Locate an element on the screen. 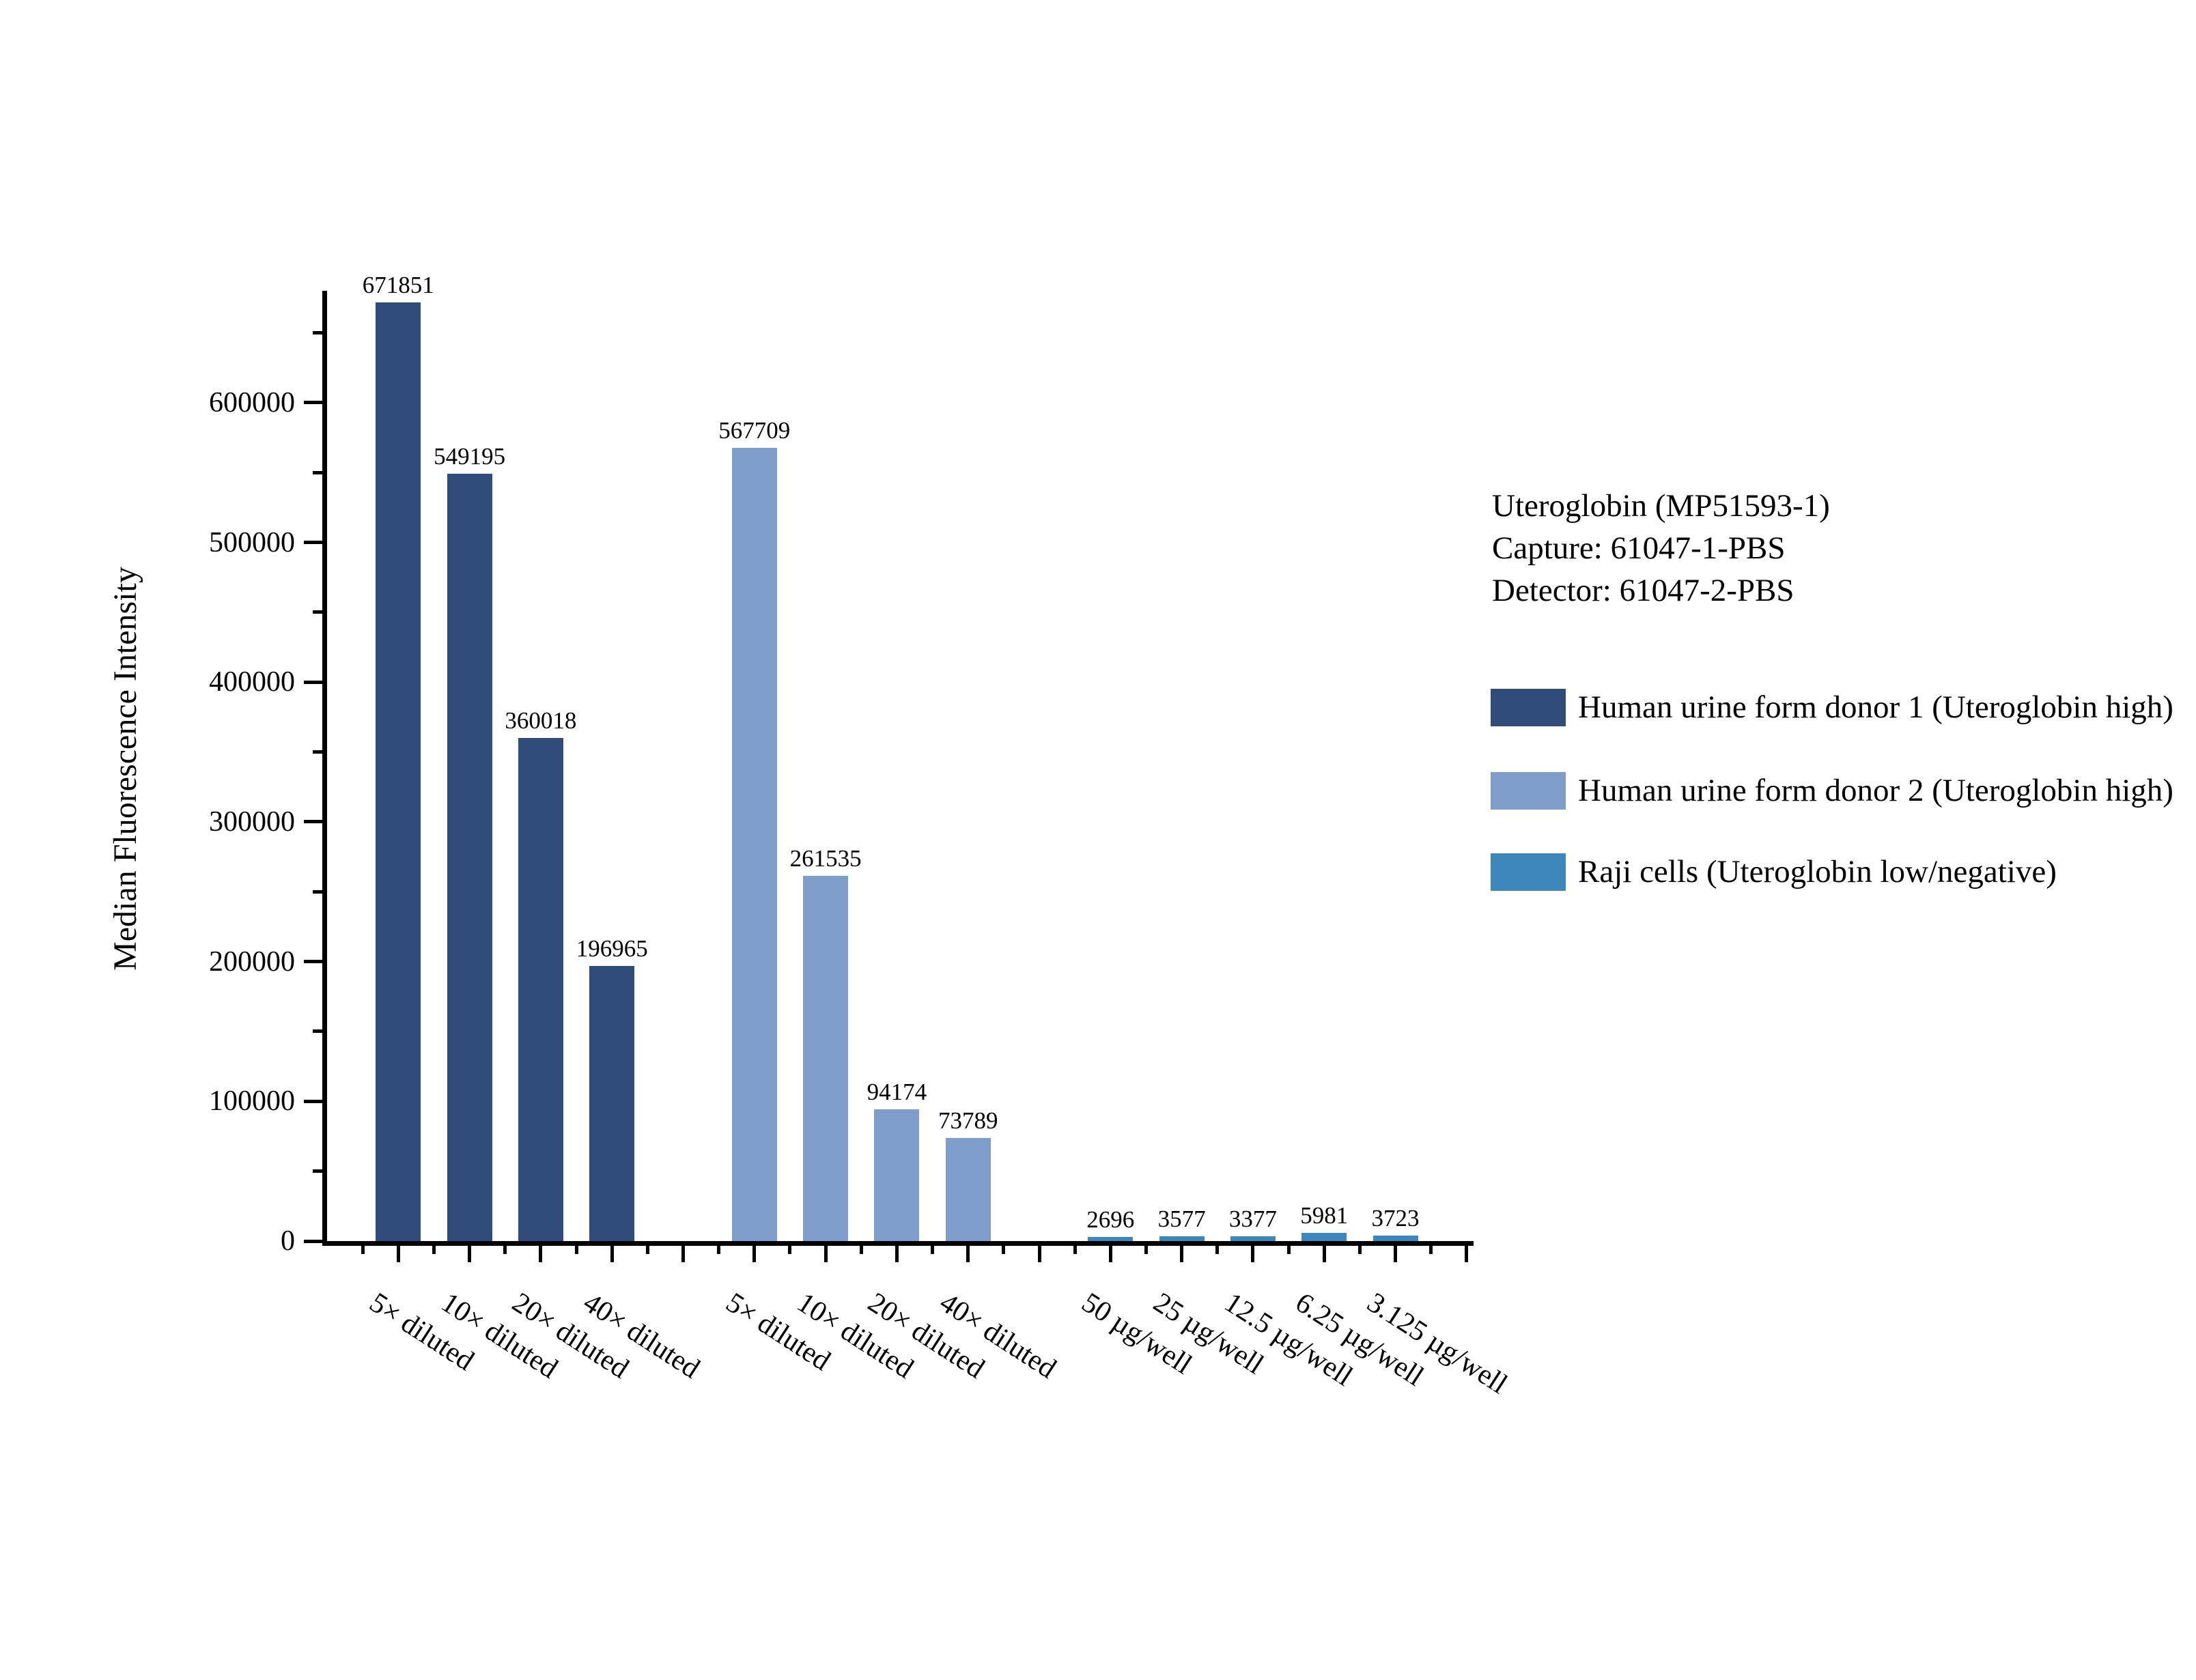 The height and width of the screenshot is (1680, 2196). annotation-line-capture: Capture: 61047-1-PBS is located at coordinates (1639, 548).